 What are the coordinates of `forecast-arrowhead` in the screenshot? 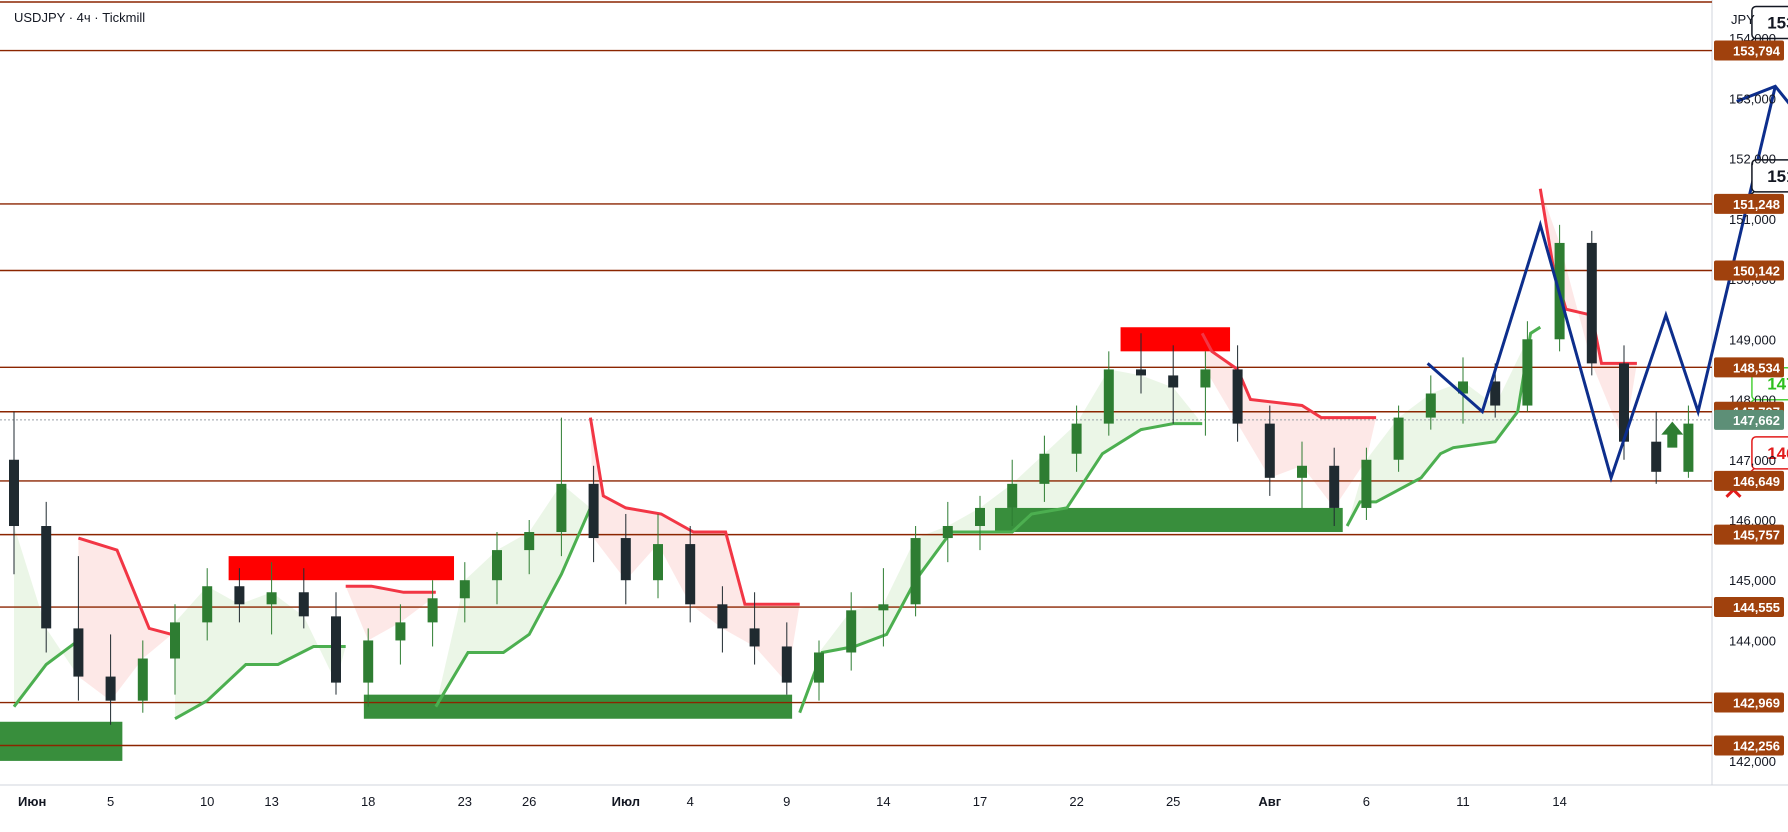 It's located at (1762, 94).